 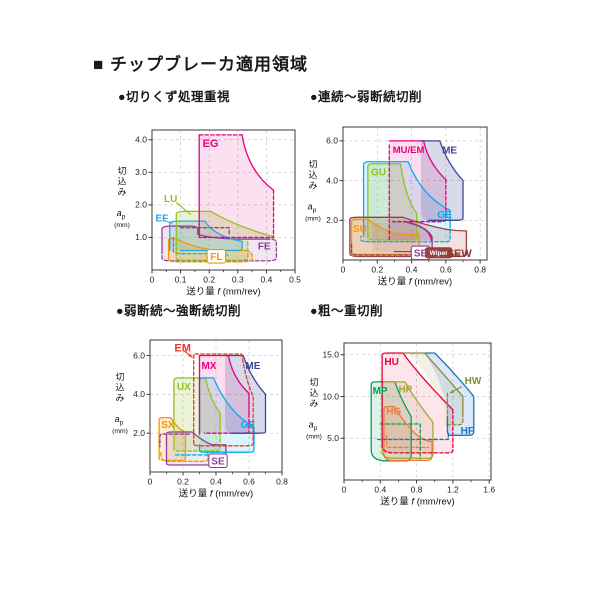 I want to click on region-label-EM: EM, so click(x=182, y=348).